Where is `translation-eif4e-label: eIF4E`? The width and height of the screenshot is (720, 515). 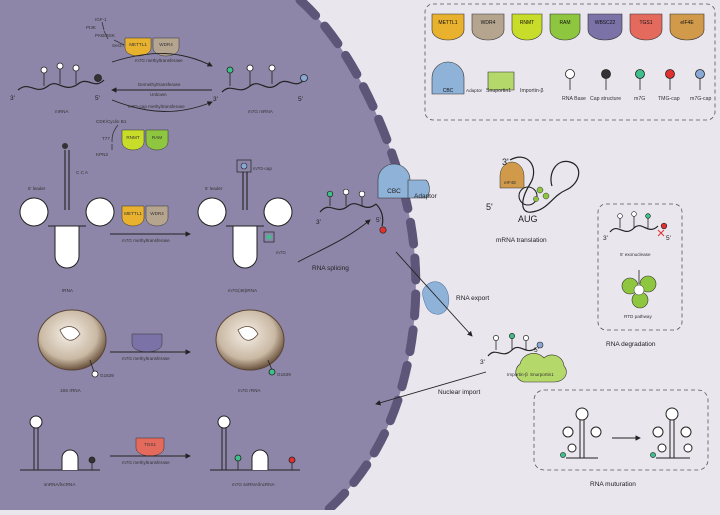 translation-eif4e-label: eIF4E is located at coordinates (510, 182).